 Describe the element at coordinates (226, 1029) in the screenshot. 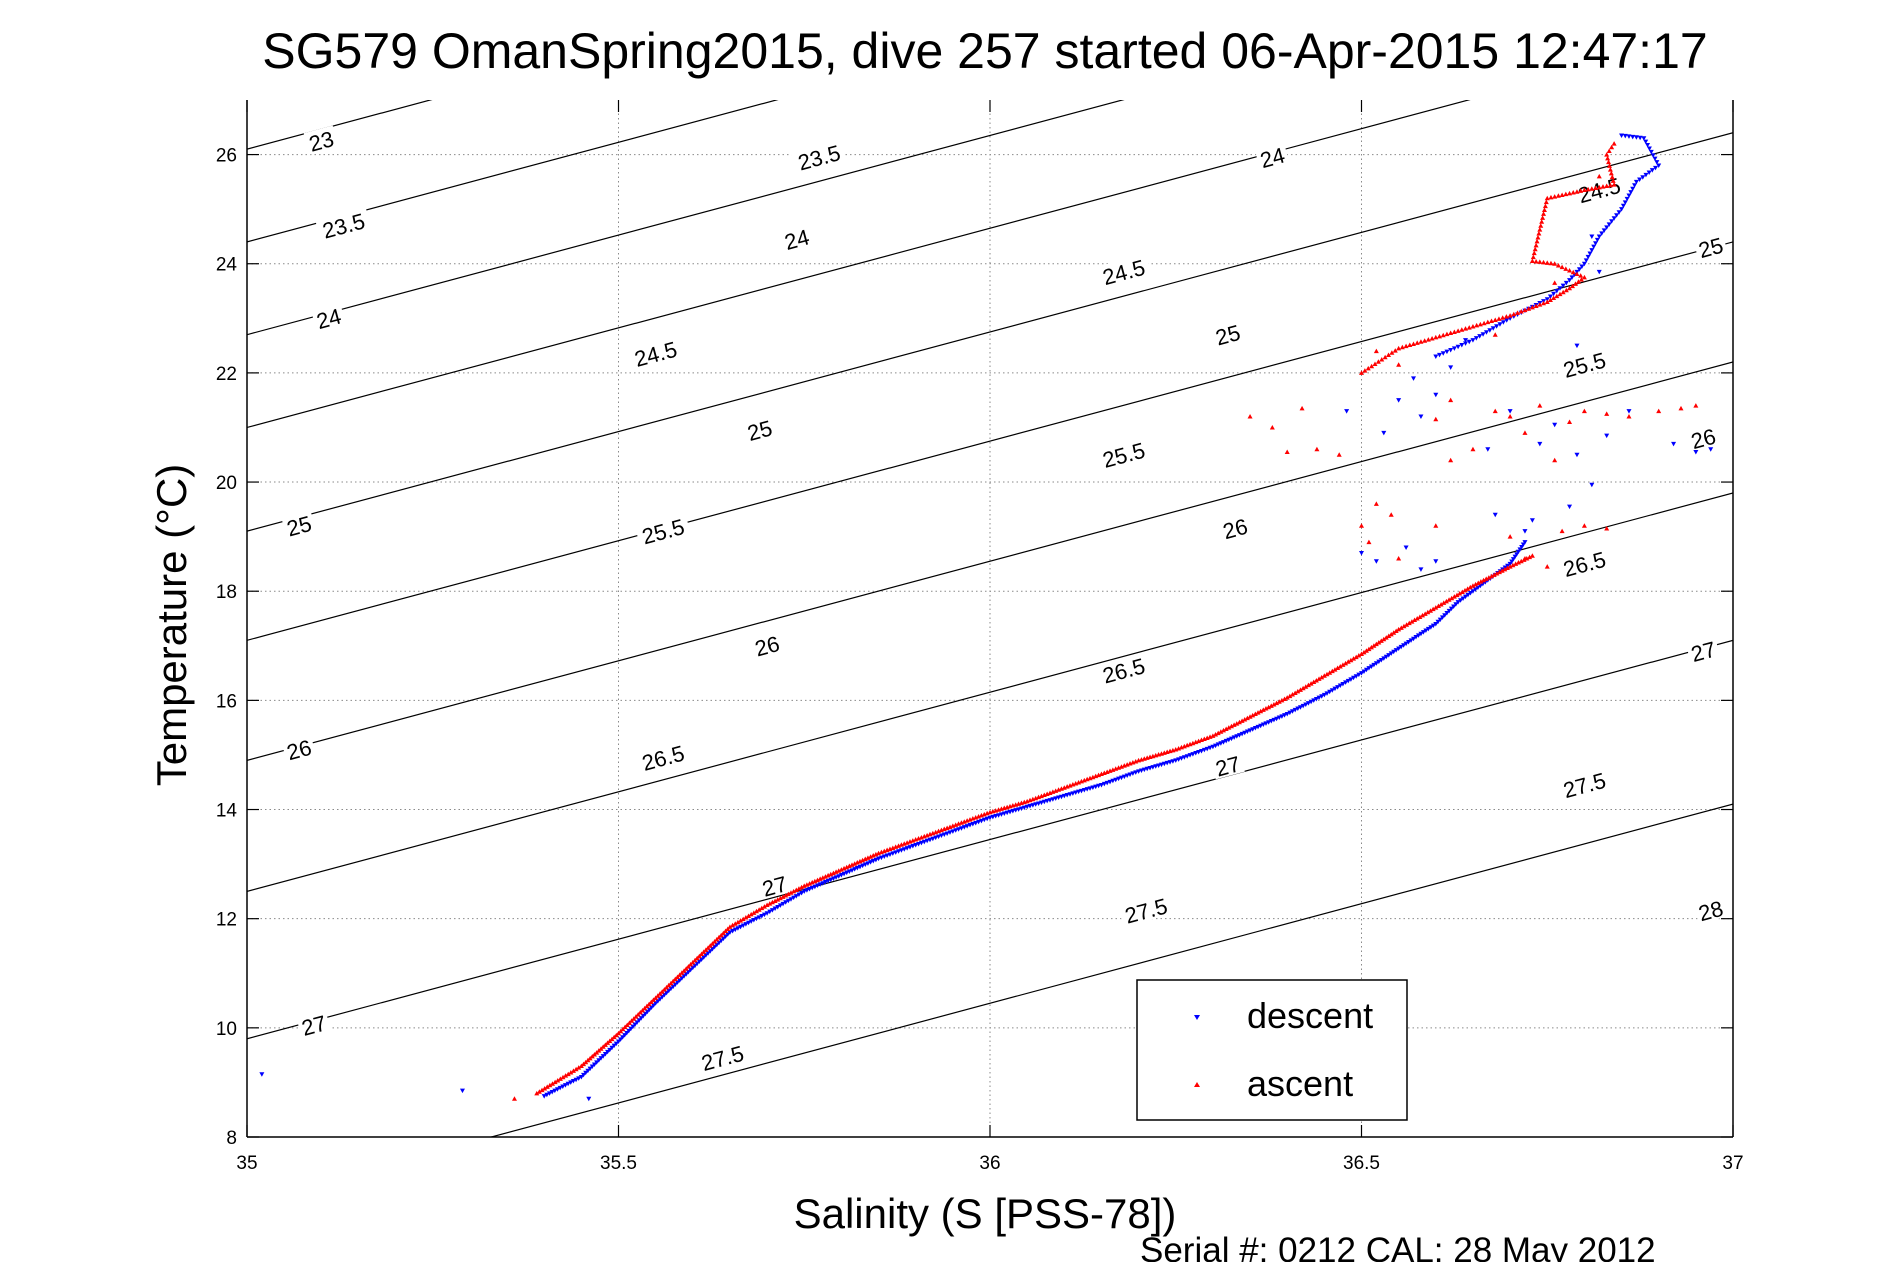

I see `y-tick-label: 10` at that location.